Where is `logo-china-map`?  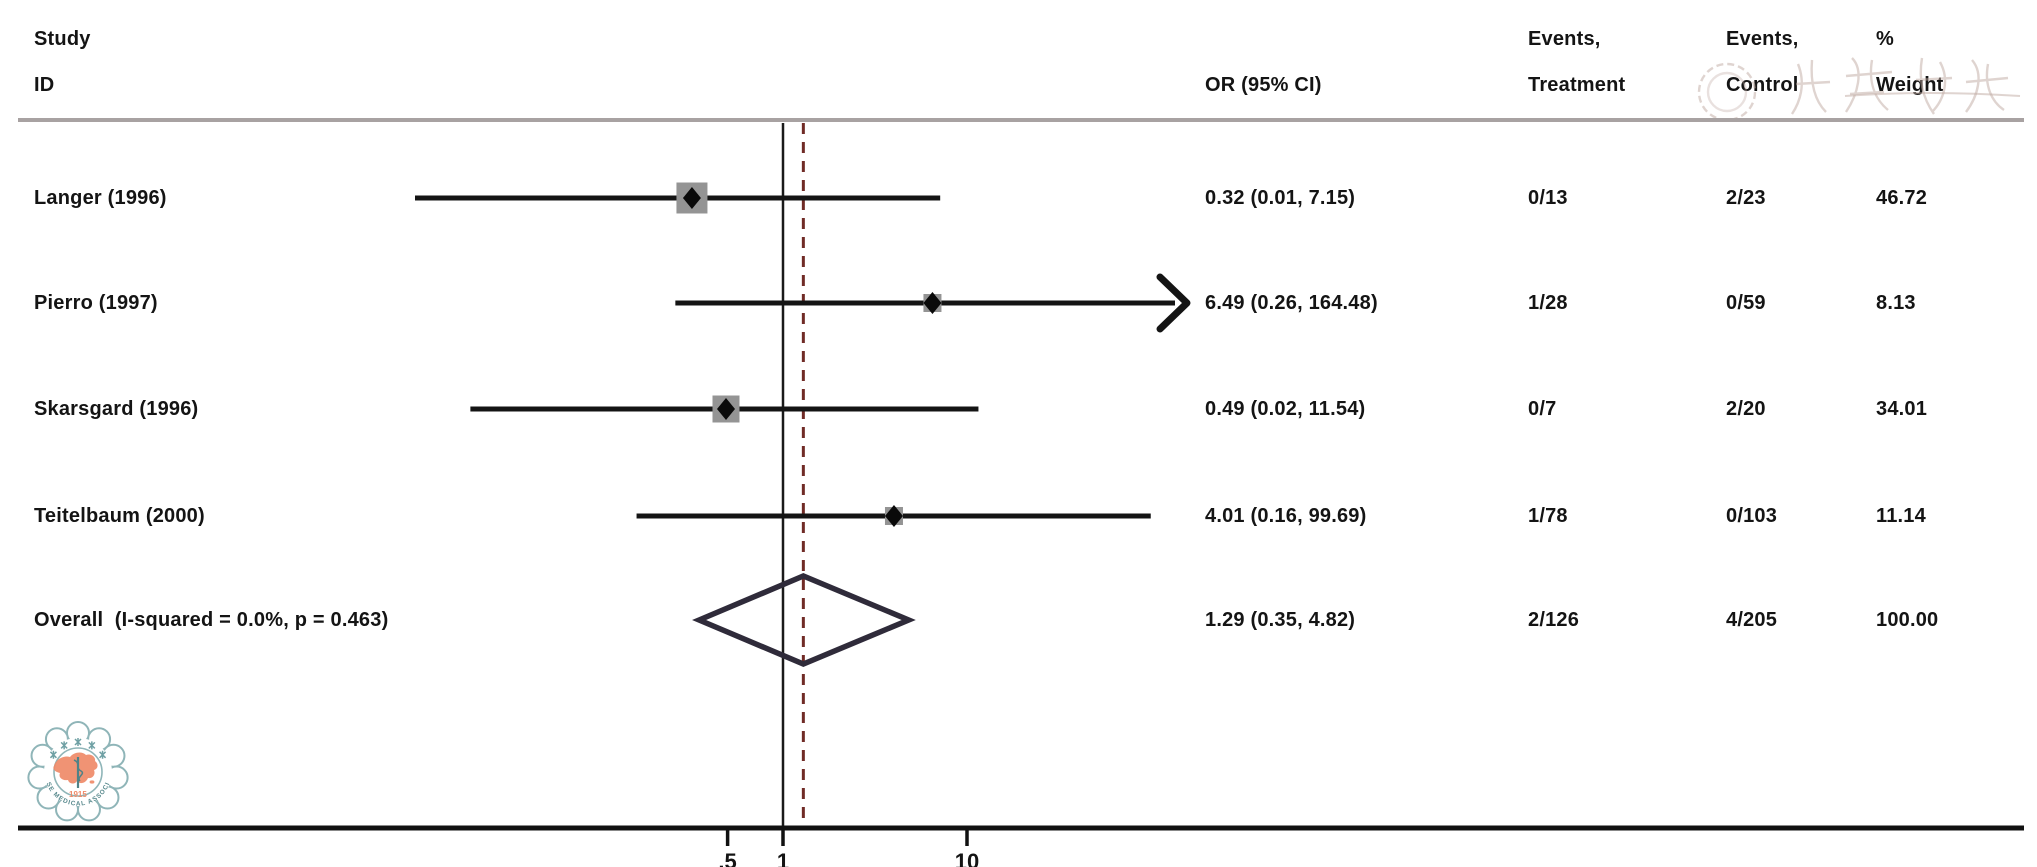 logo-china-map is located at coordinates (75, 768).